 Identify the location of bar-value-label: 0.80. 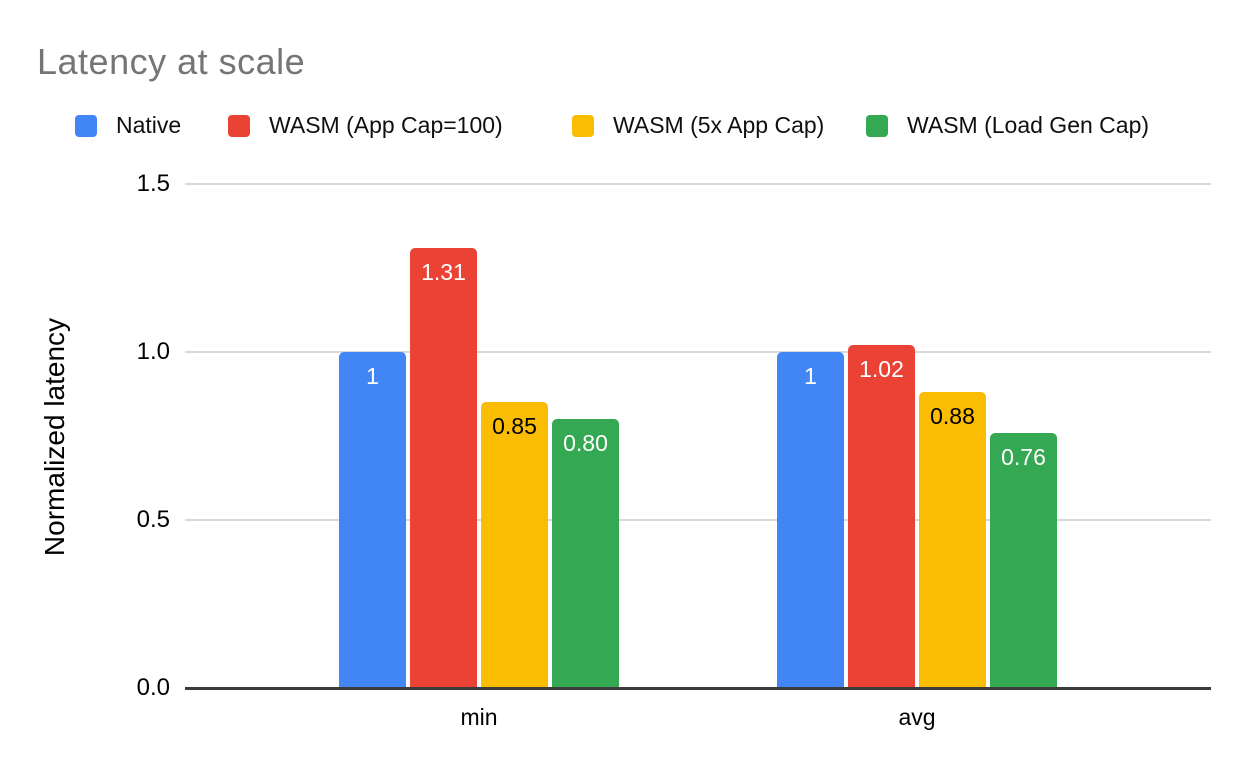
(585, 443).